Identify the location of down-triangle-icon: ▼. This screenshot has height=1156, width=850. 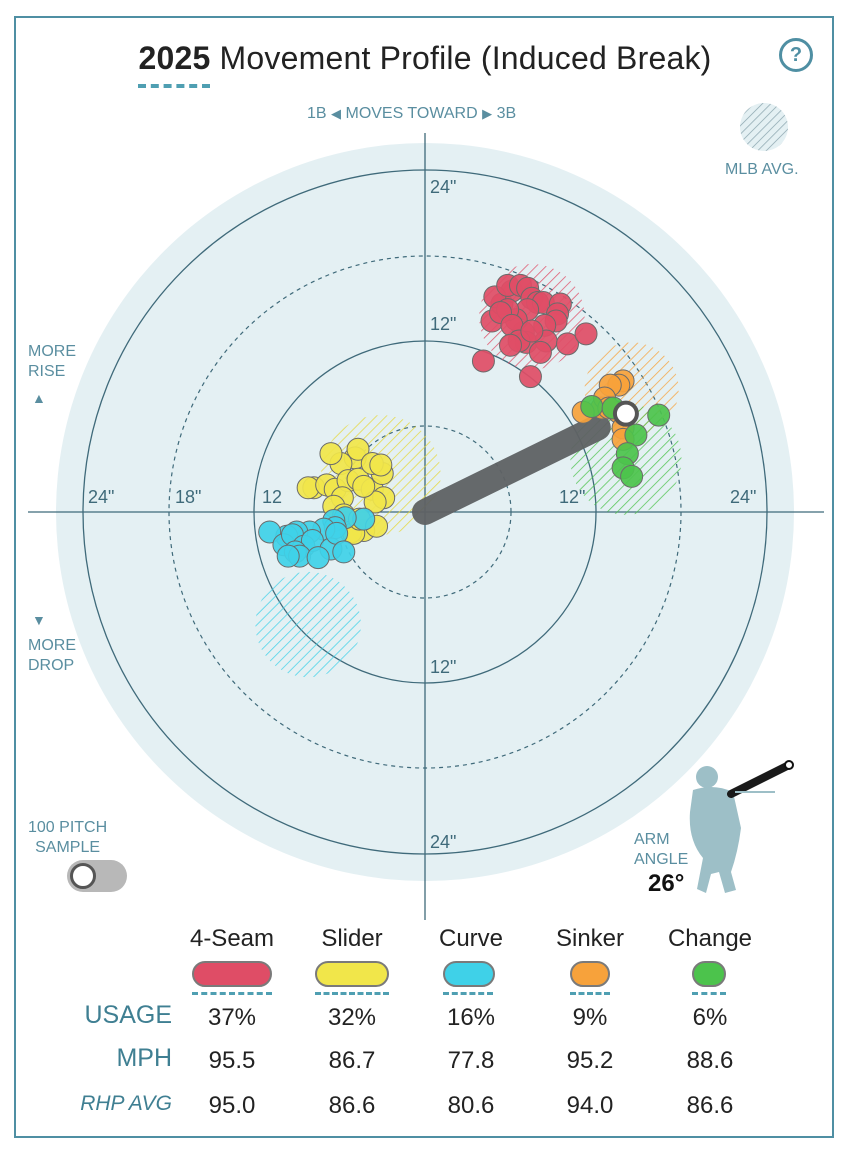
(39, 620).